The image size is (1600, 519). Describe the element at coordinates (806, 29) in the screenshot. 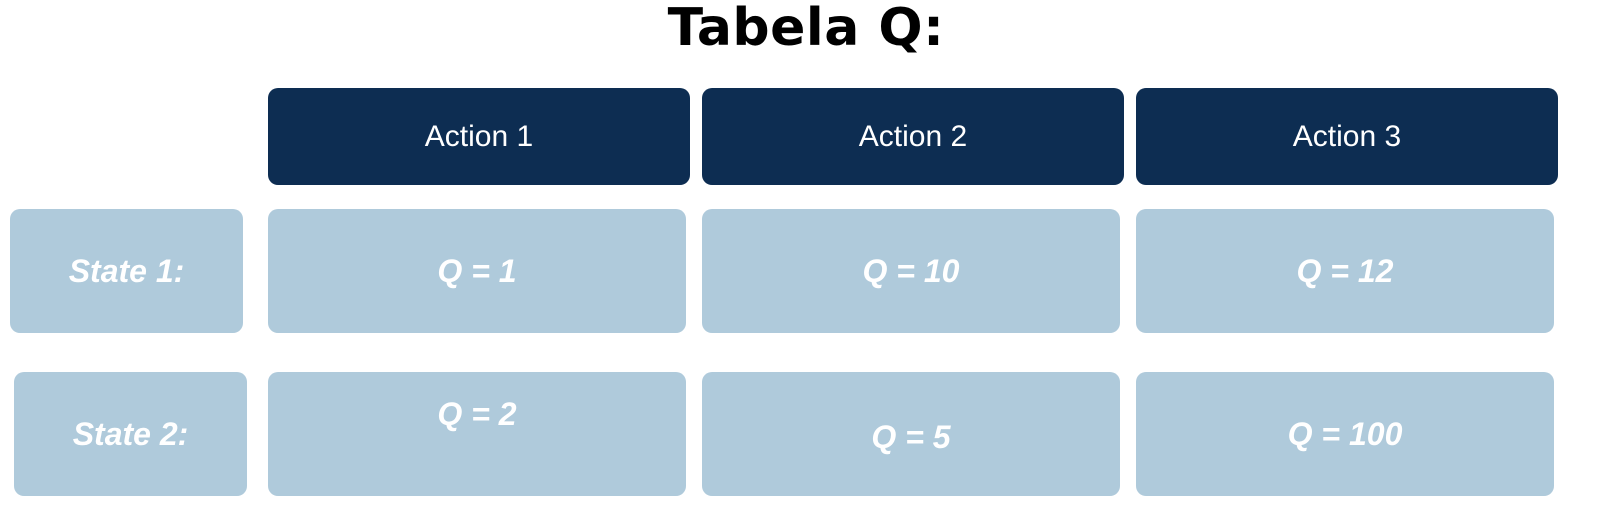

I see `table-title: Tabela Q:` at that location.